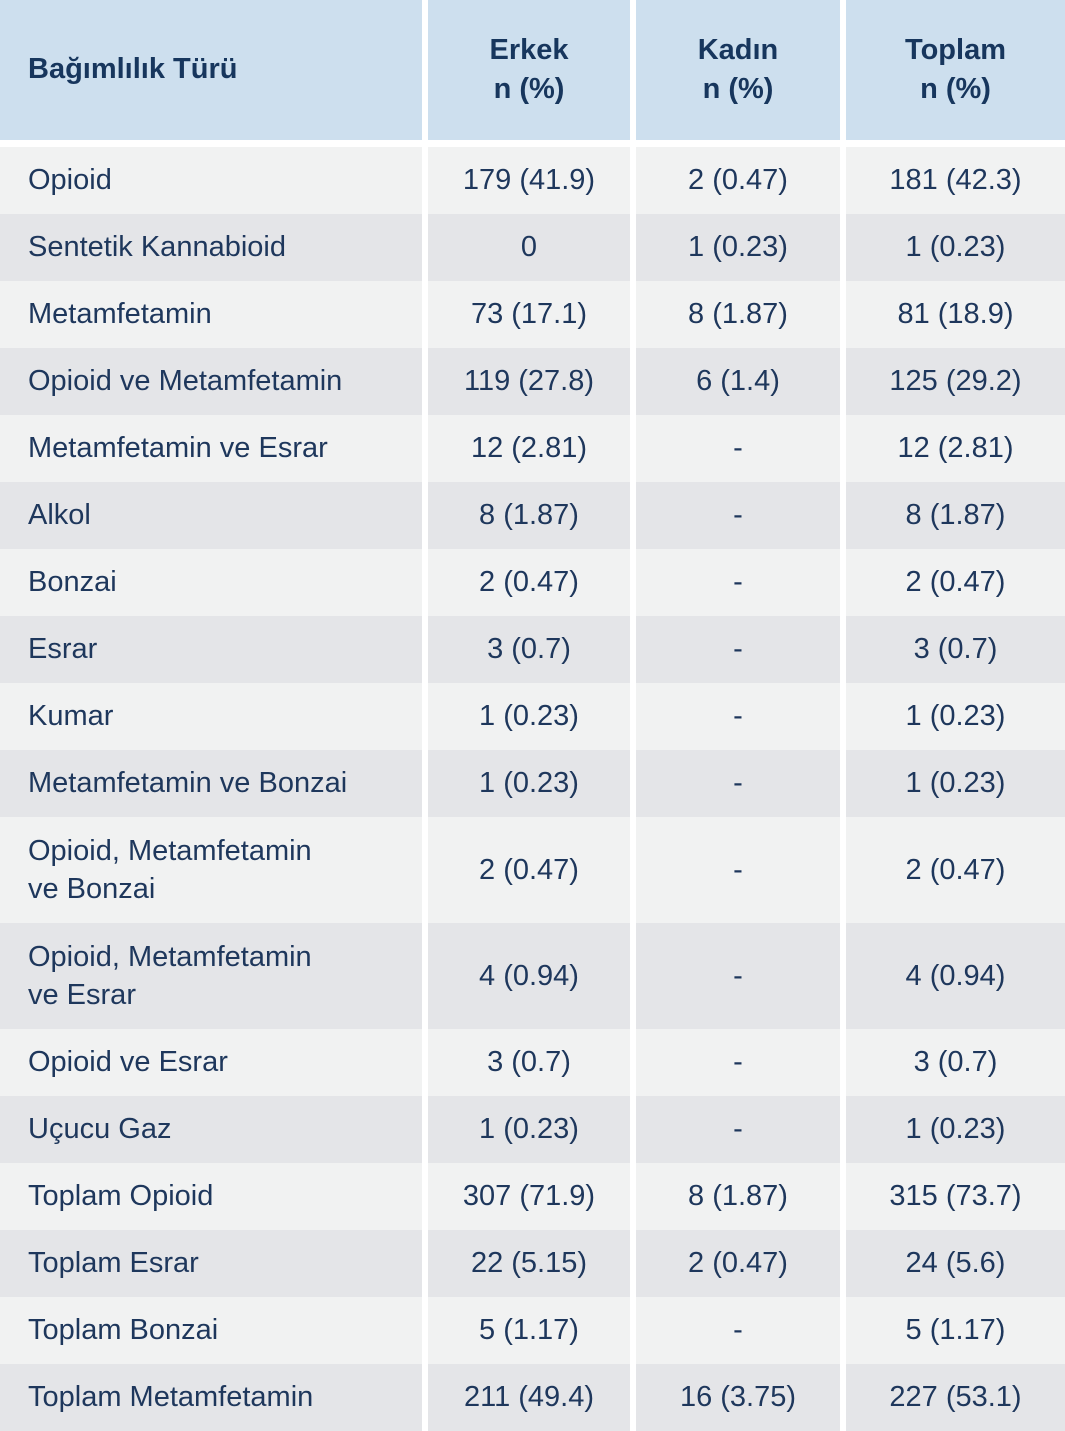 Image resolution: width=1065 pixels, height=1431 pixels. I want to click on cell-male: 211 (49.4), so click(527, 1397).